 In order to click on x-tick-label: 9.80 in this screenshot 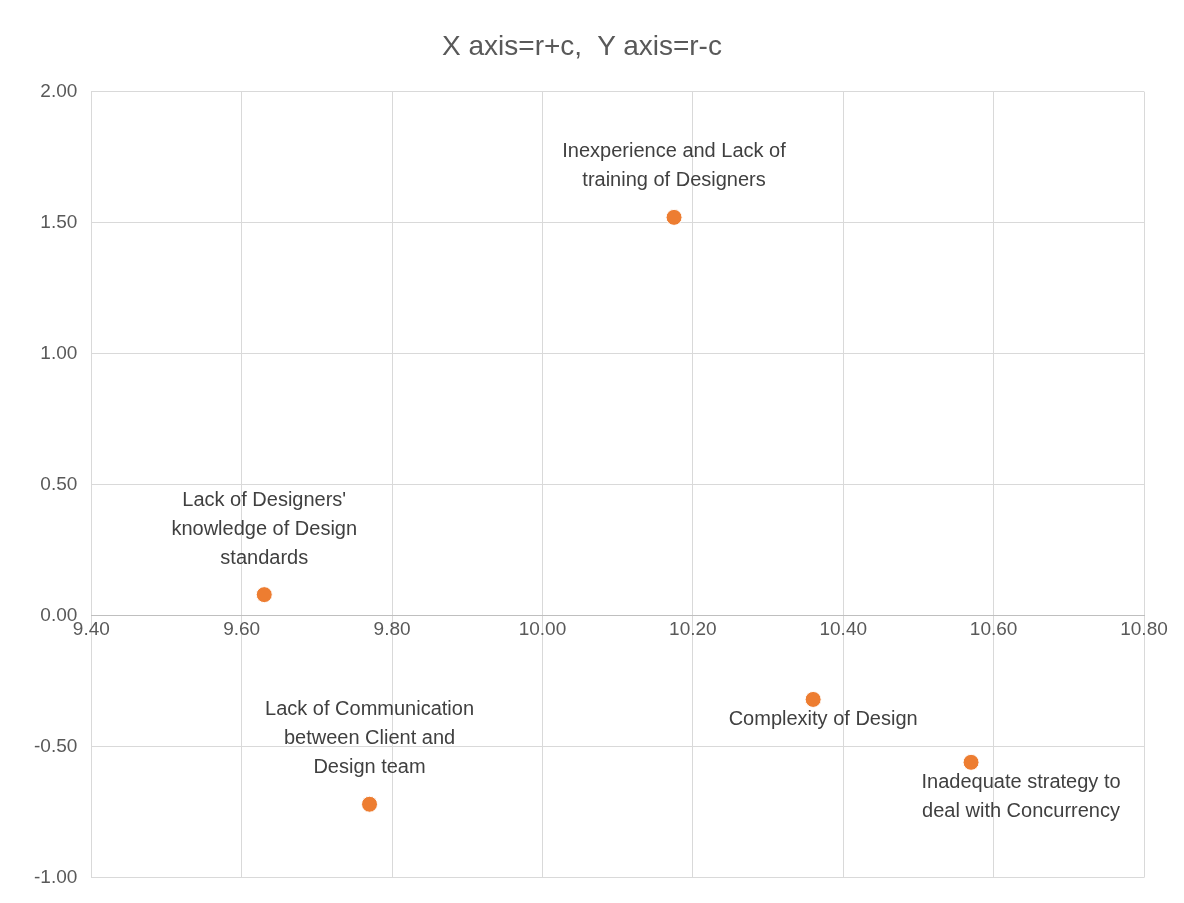, I will do `click(392, 629)`.